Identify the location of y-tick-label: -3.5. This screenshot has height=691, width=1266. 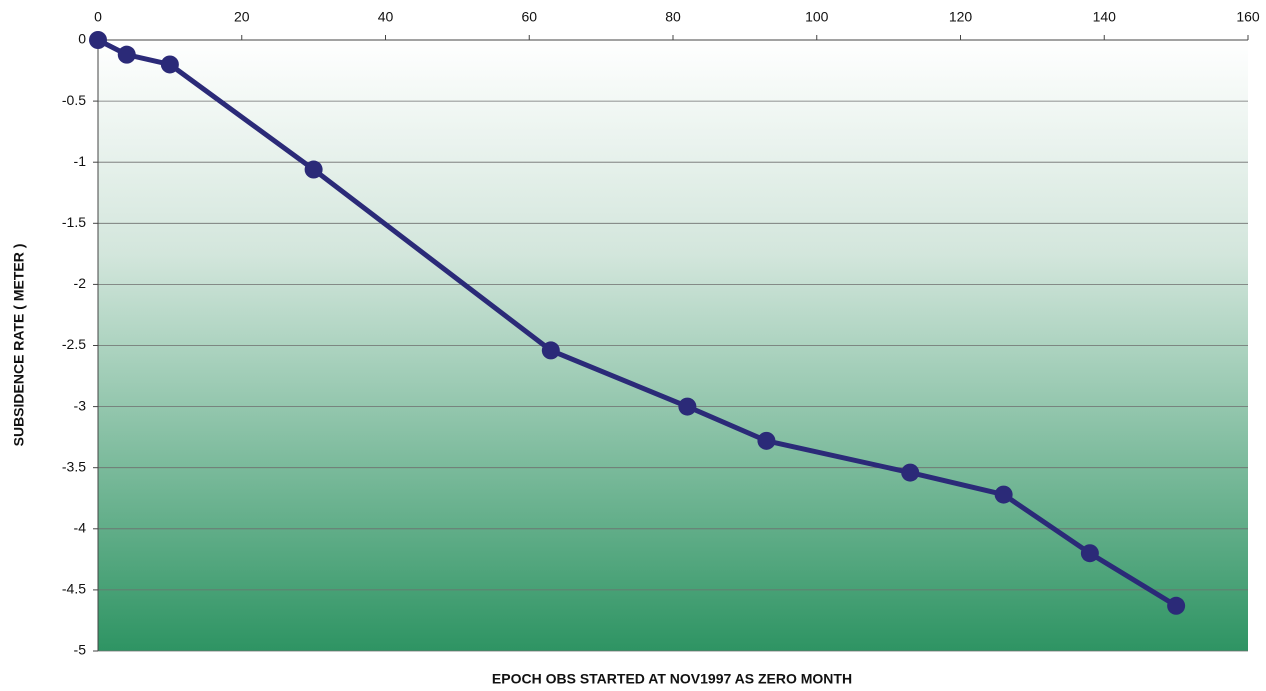
(74, 466).